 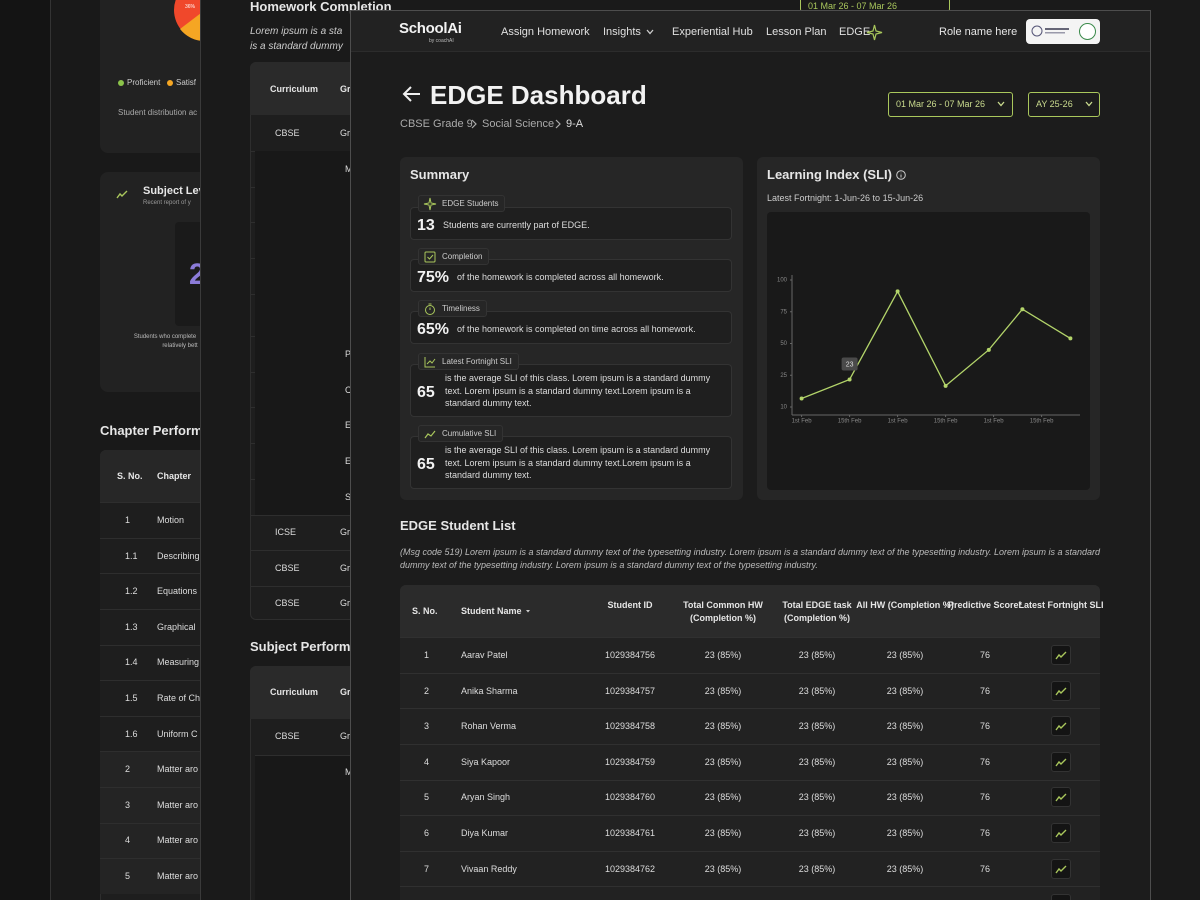 I want to click on breadcrumb: Social Science, so click(x=518, y=124).